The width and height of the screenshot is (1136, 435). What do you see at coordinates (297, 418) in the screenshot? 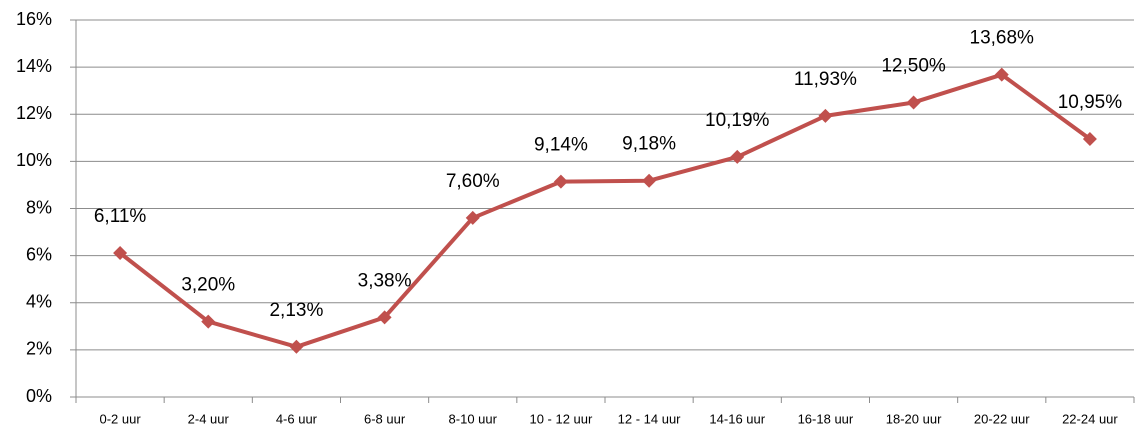
I see `x-tick-label: 4-6 uur` at bounding box center [297, 418].